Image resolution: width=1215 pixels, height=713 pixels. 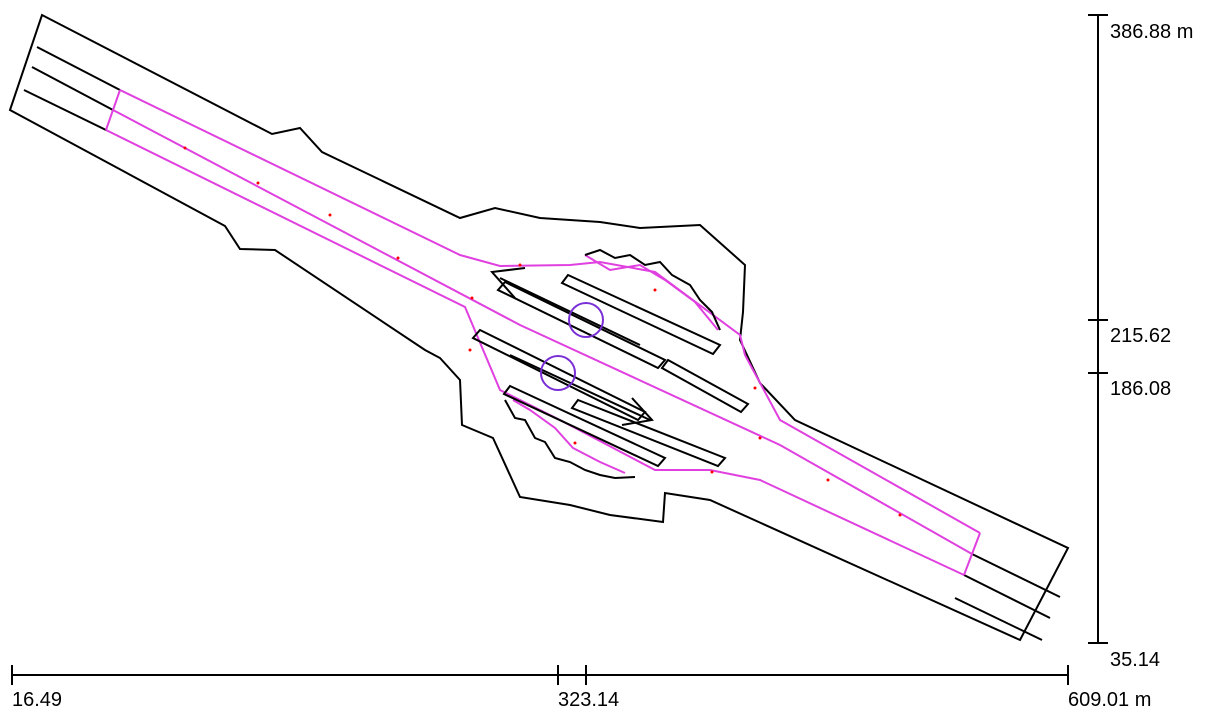 I want to click on right-lane-lines, so click(x=1007, y=597).